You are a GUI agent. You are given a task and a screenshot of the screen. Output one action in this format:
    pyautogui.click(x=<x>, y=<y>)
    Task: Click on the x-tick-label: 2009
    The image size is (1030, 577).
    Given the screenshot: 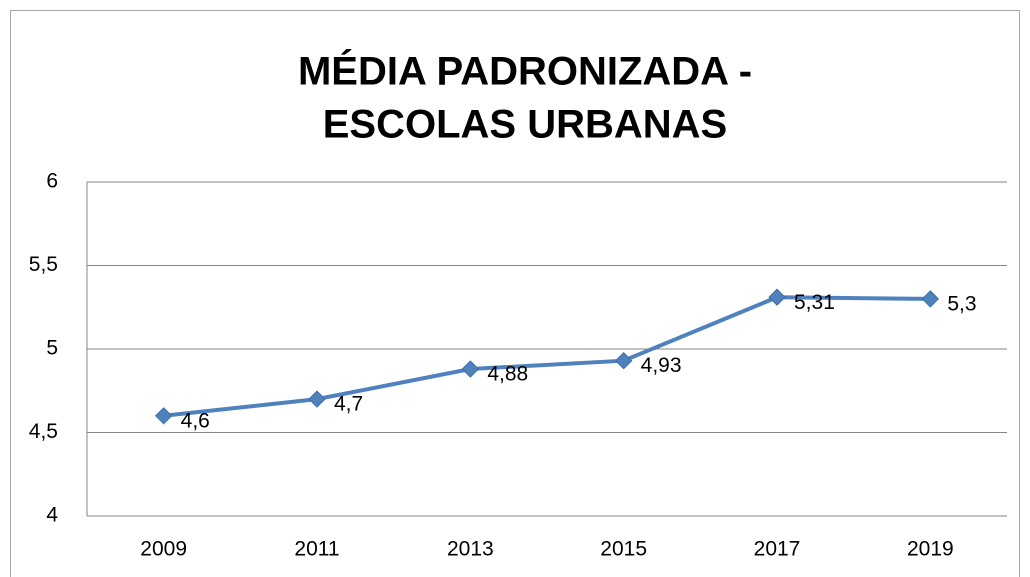 What is the action you would take?
    pyautogui.click(x=163, y=549)
    